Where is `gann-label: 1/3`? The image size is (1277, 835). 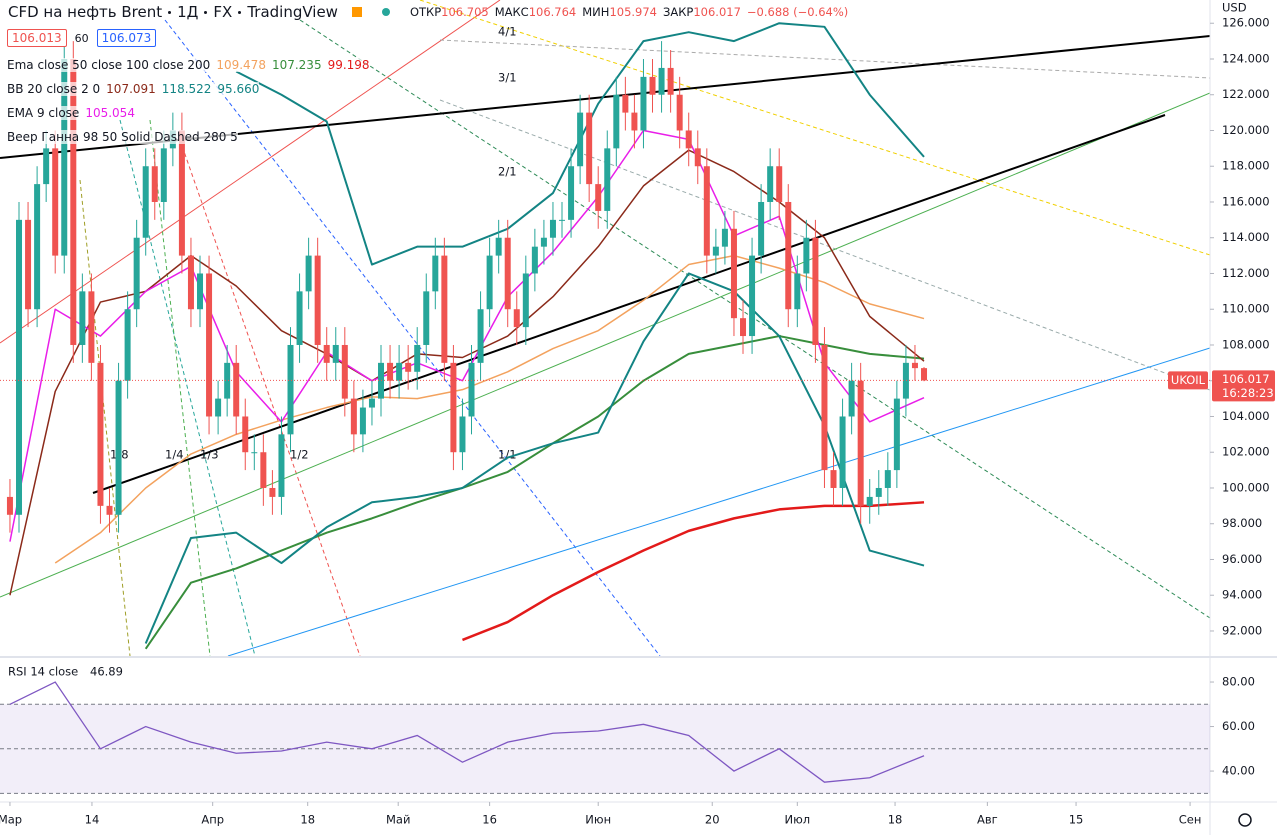 gann-label: 1/3 is located at coordinates (209, 455).